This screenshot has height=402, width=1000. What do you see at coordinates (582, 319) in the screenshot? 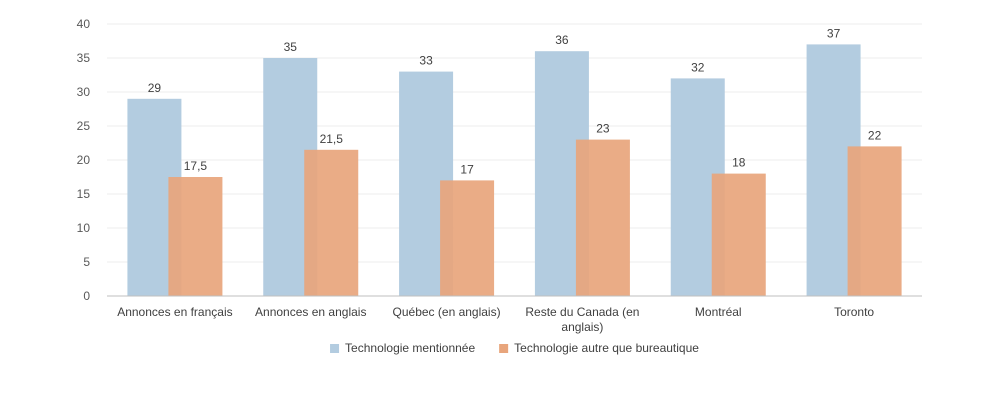
I see `x-tick-label: Reste du Canada (en anglais)` at bounding box center [582, 319].